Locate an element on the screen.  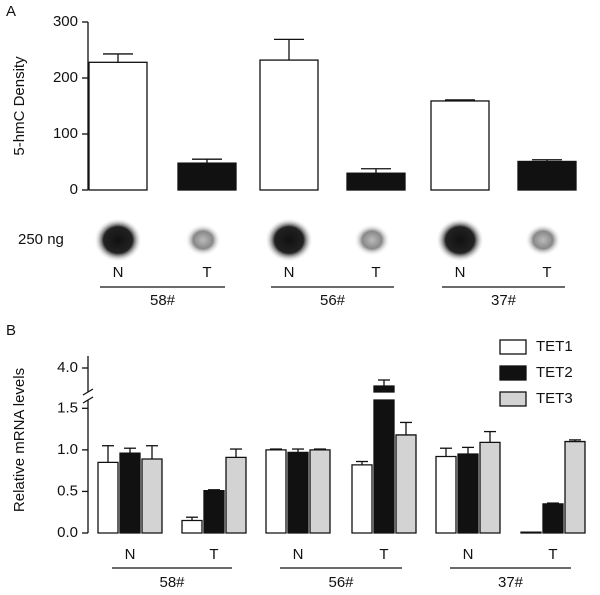
y-tick-label: 0 is located at coordinates (74, 189).